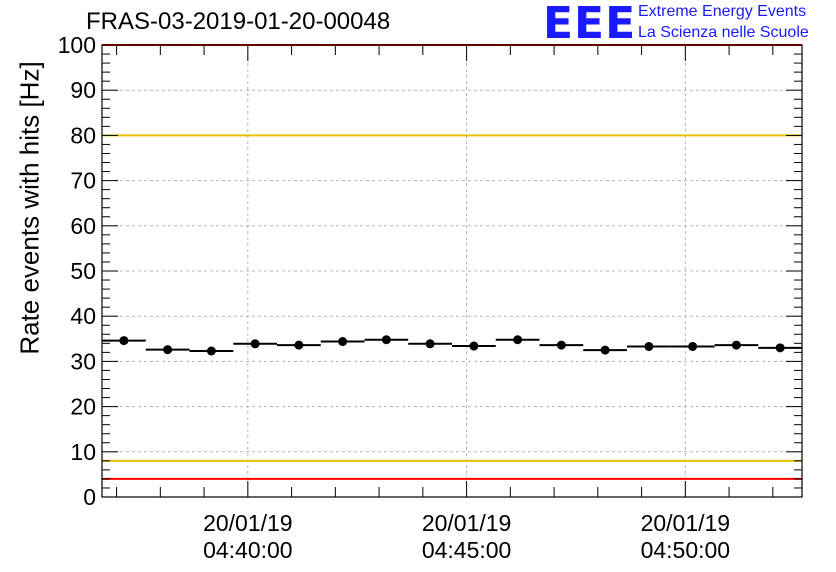  What do you see at coordinates (83, 452) in the screenshot?
I see `y-tick-label: 10` at bounding box center [83, 452].